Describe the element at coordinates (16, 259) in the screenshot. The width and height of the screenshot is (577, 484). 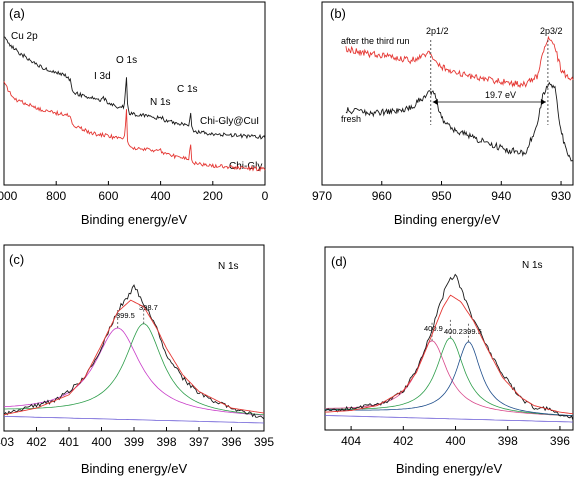
I see `panel-c-label: (c)` at that location.